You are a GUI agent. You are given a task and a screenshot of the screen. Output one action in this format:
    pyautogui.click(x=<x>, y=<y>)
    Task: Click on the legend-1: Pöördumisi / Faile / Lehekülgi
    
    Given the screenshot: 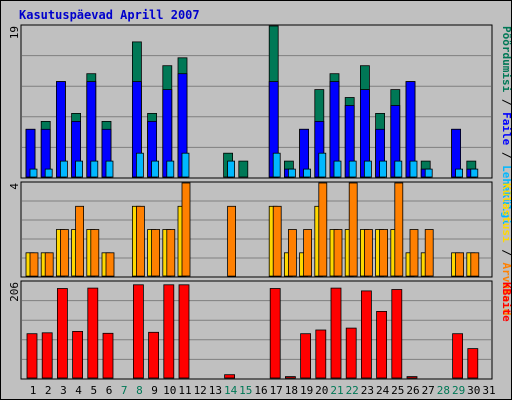 What is the action you would take?
    pyautogui.click(x=505, y=125)
    